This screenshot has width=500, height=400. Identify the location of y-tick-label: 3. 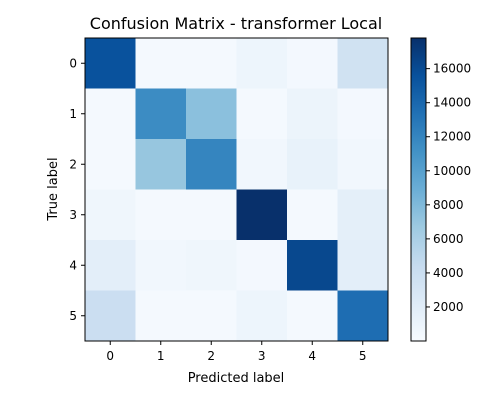
(73, 215).